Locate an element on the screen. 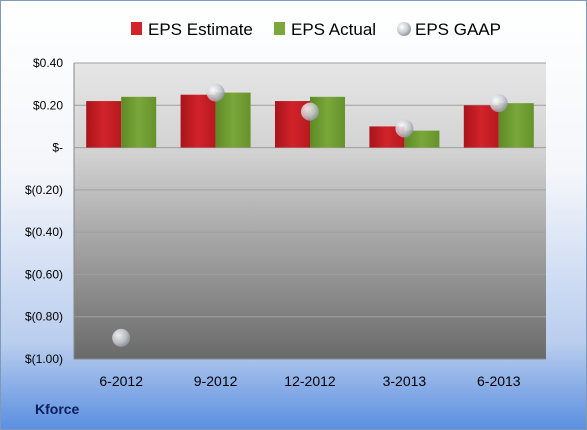 This screenshot has width=587, height=430. x-category-label: 6-2012 is located at coordinates (121, 381).